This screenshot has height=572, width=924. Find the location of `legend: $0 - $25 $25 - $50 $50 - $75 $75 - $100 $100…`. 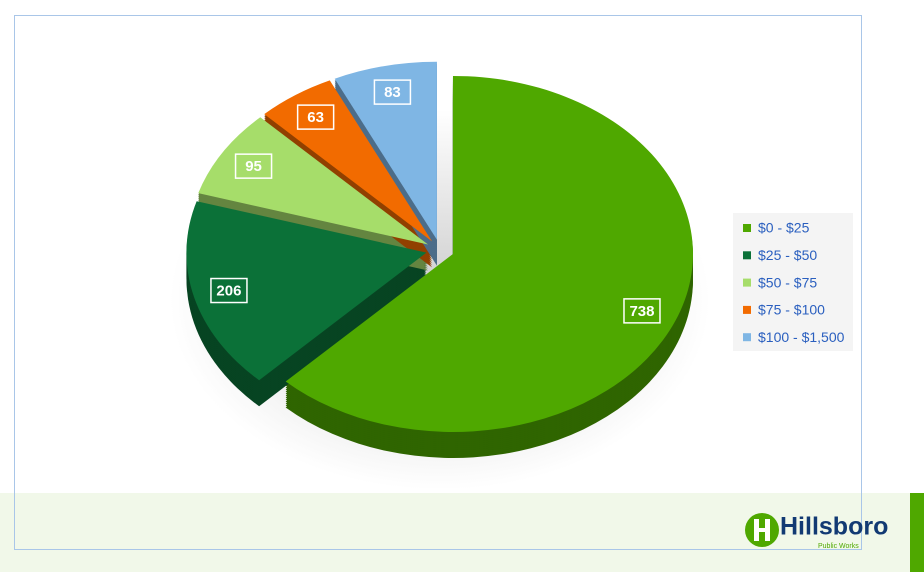

legend: $0 - $25 $25 - $50 $50 - $75 $75 - $100 $100… is located at coordinates (794, 282).